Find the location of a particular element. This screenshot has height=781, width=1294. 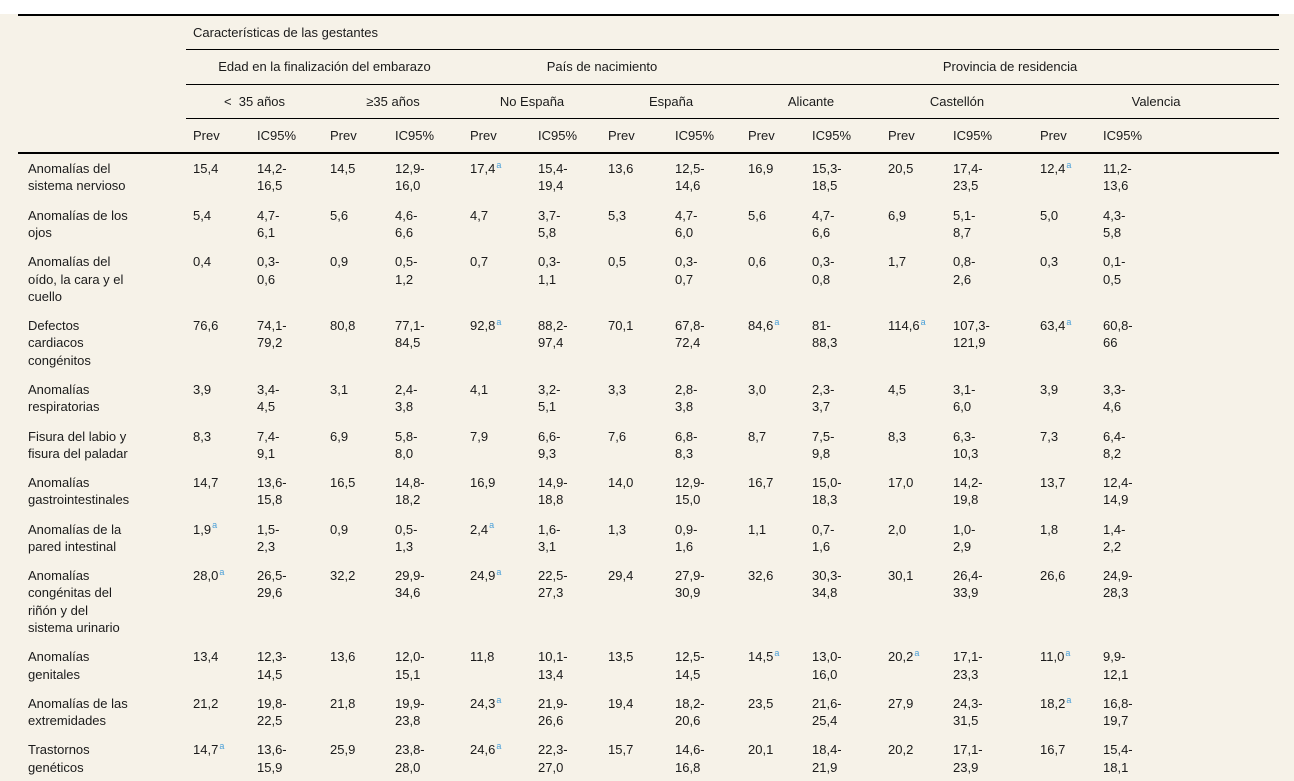

prevalence-value: 25,9 is located at coordinates (343, 750).